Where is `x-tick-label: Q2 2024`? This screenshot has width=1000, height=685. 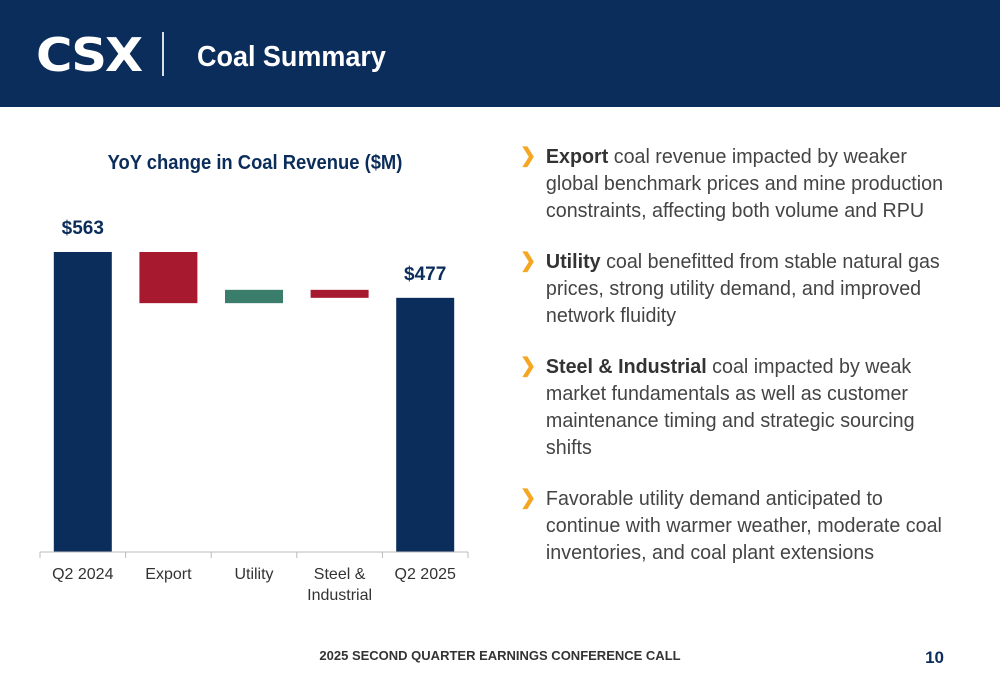 x-tick-label: Q2 2024 is located at coordinates (82, 574).